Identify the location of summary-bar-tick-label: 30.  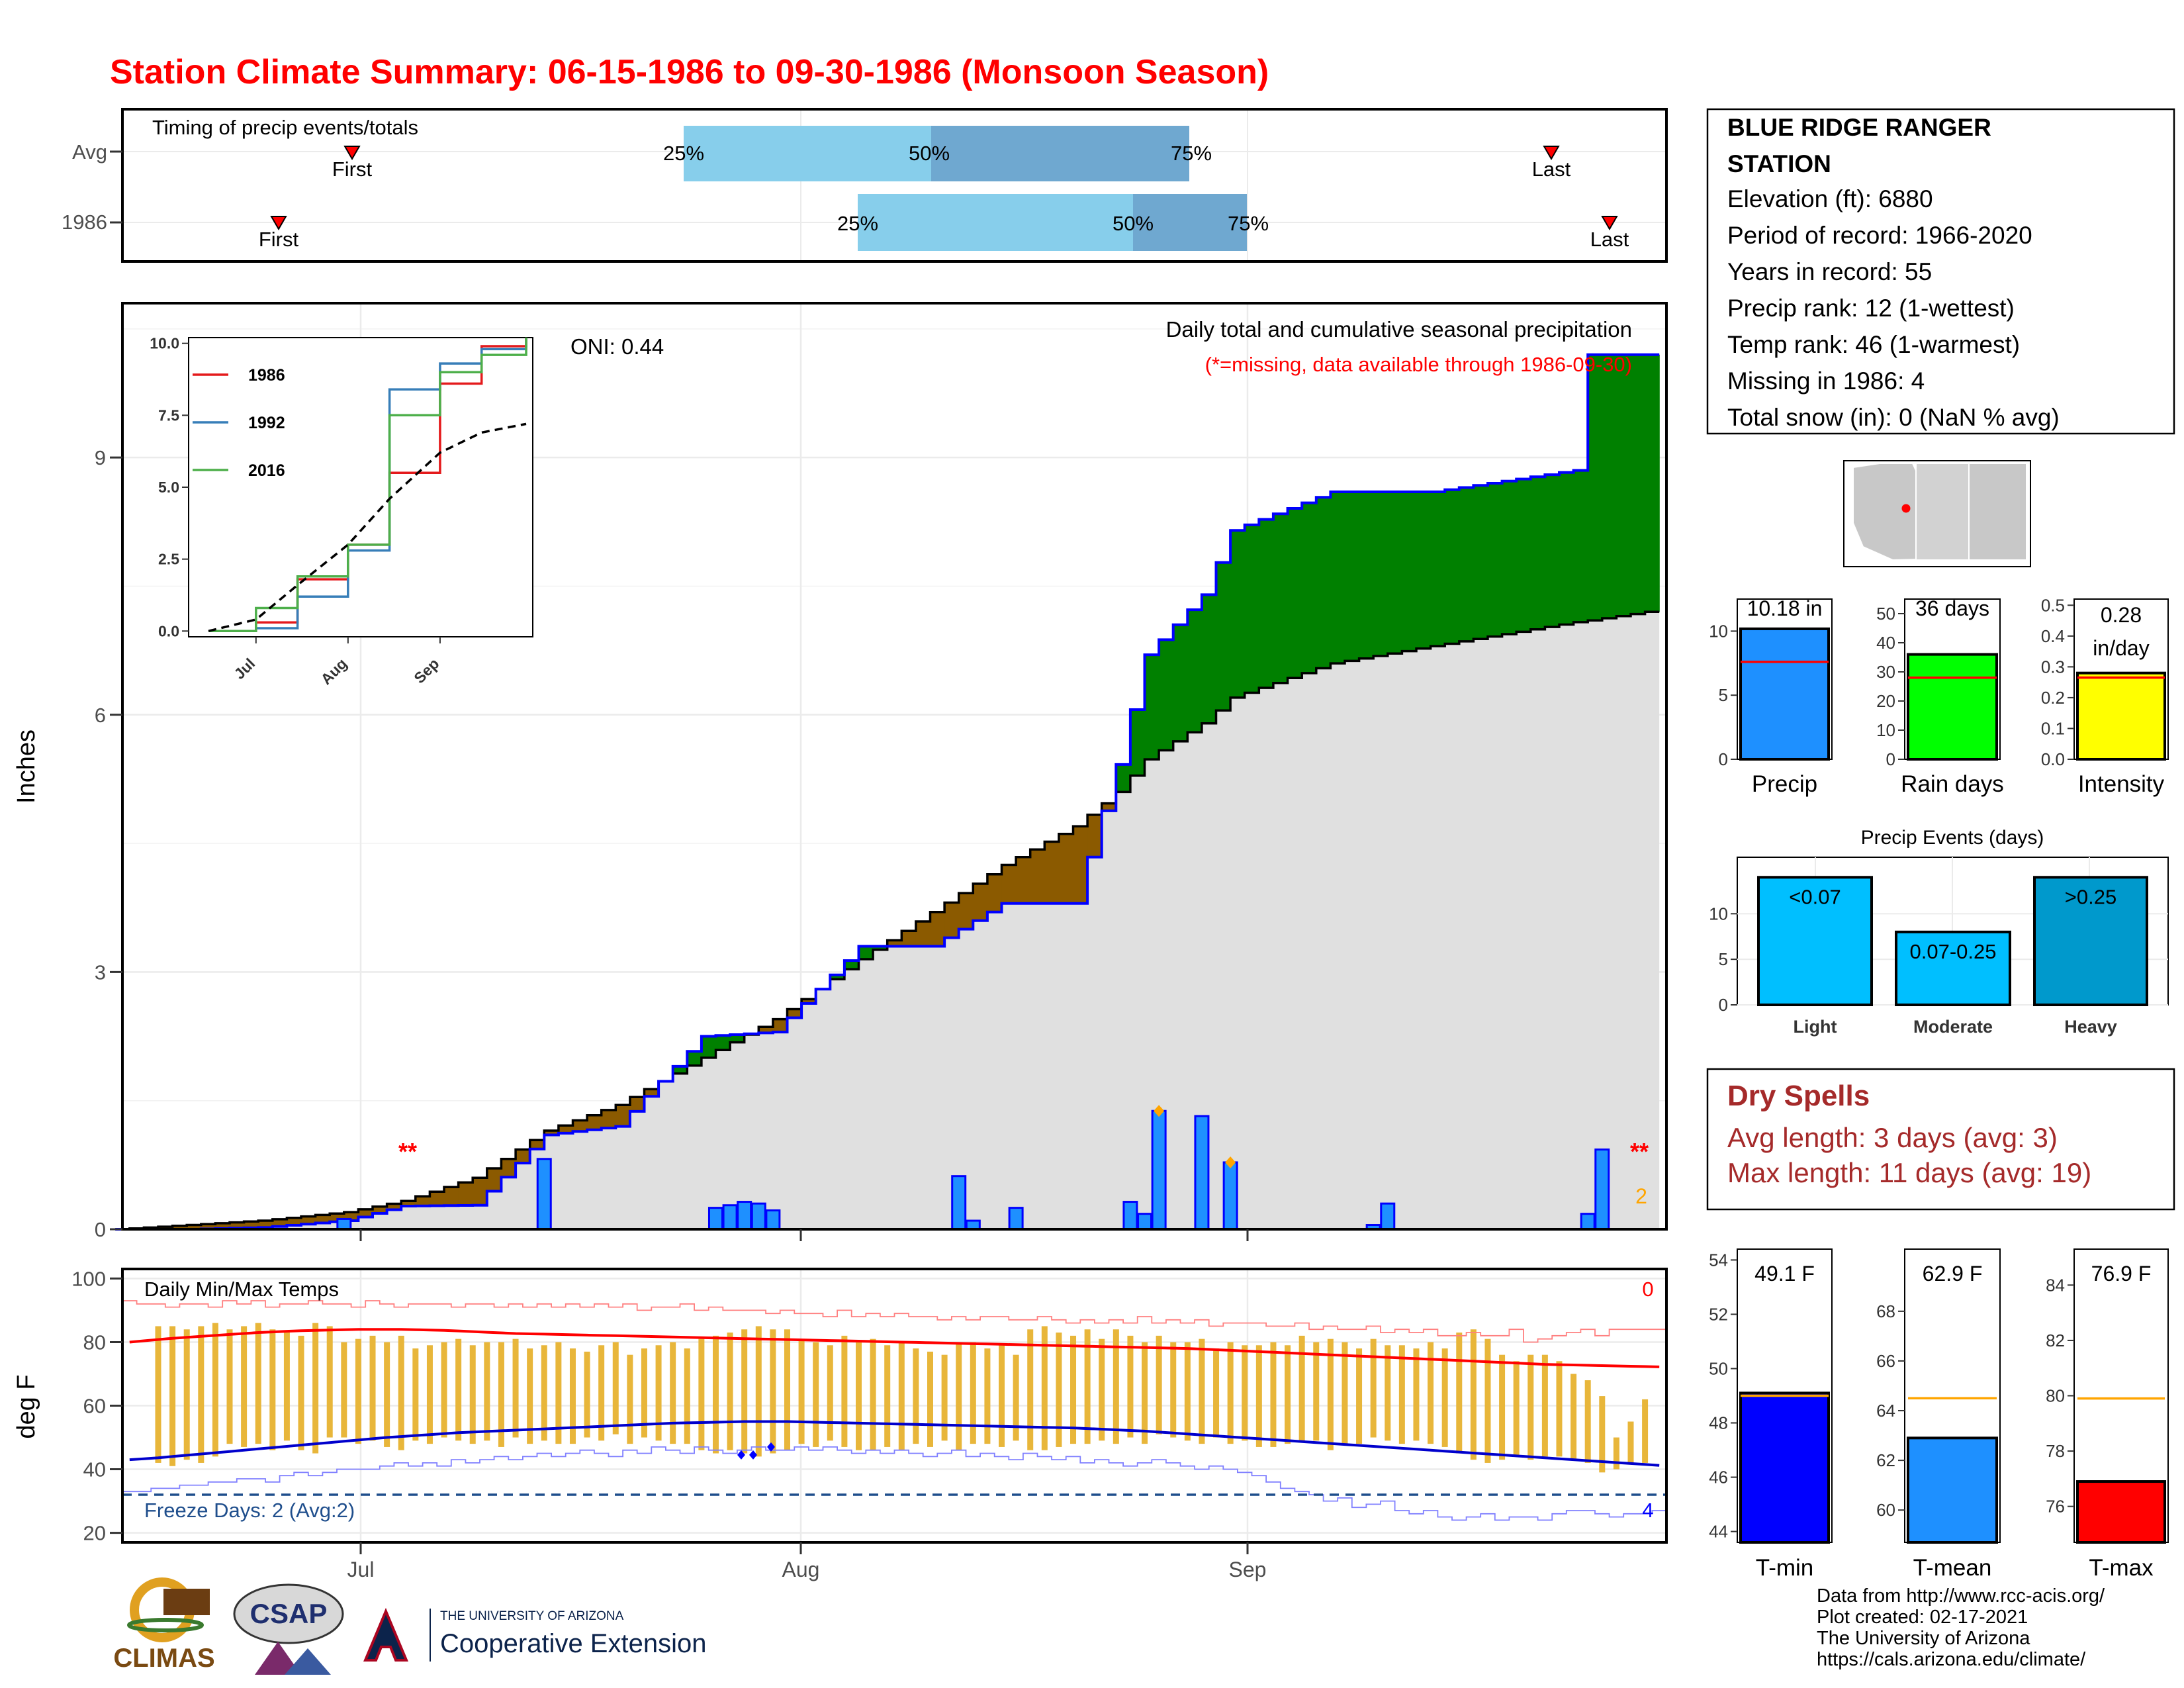
(1885, 672).